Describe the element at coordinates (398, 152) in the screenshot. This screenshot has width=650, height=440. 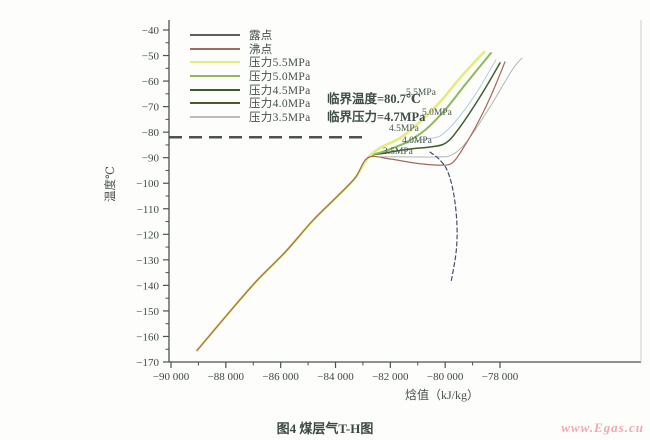
I see `isobar-label: 3.5MPa` at that location.